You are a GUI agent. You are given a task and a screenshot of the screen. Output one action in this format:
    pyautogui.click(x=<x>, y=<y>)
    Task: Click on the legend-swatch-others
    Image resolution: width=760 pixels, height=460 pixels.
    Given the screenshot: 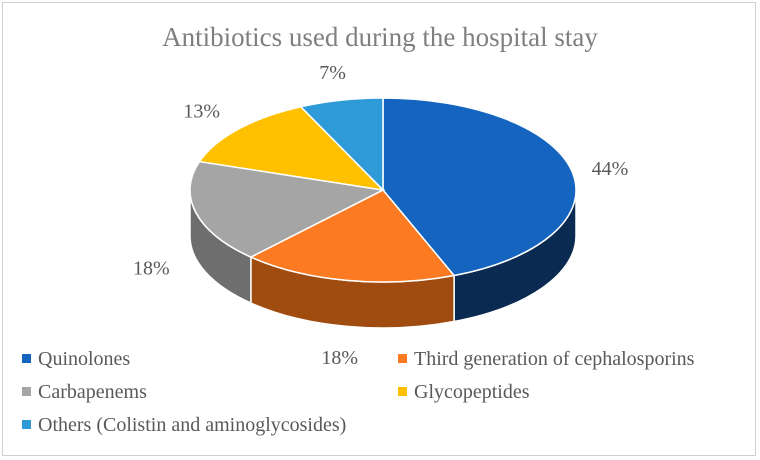 What is the action you would take?
    pyautogui.click(x=26, y=424)
    